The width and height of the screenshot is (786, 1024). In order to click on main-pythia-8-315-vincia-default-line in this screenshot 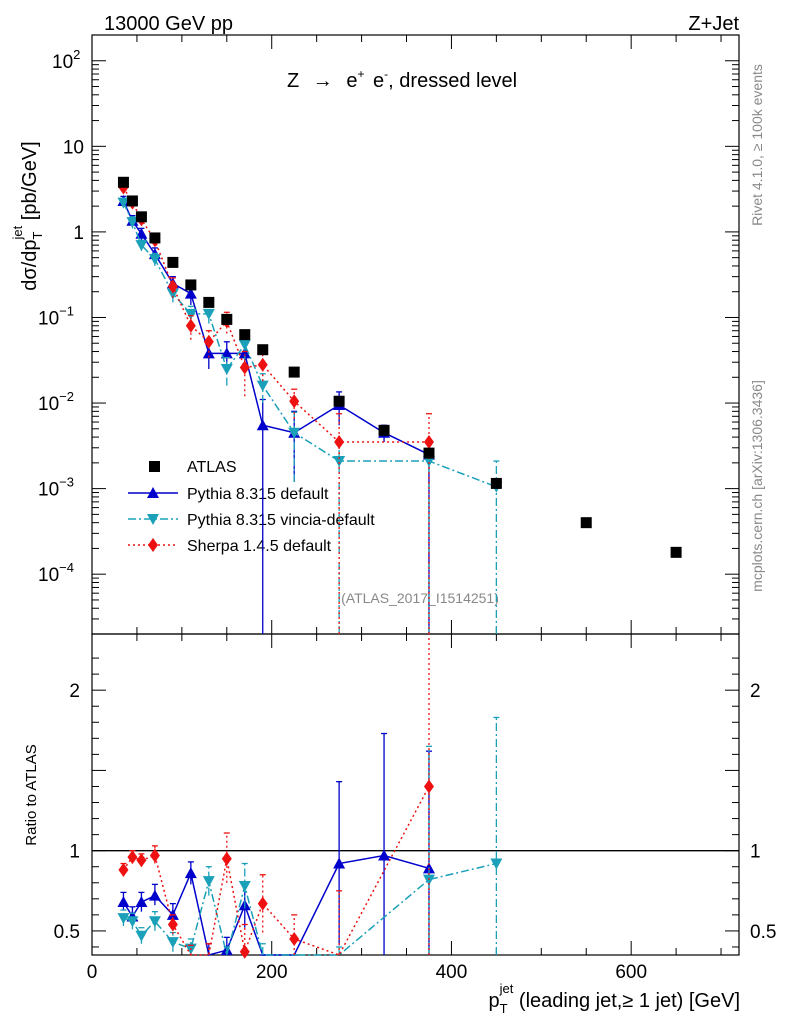, I will do `click(309, 345)`.